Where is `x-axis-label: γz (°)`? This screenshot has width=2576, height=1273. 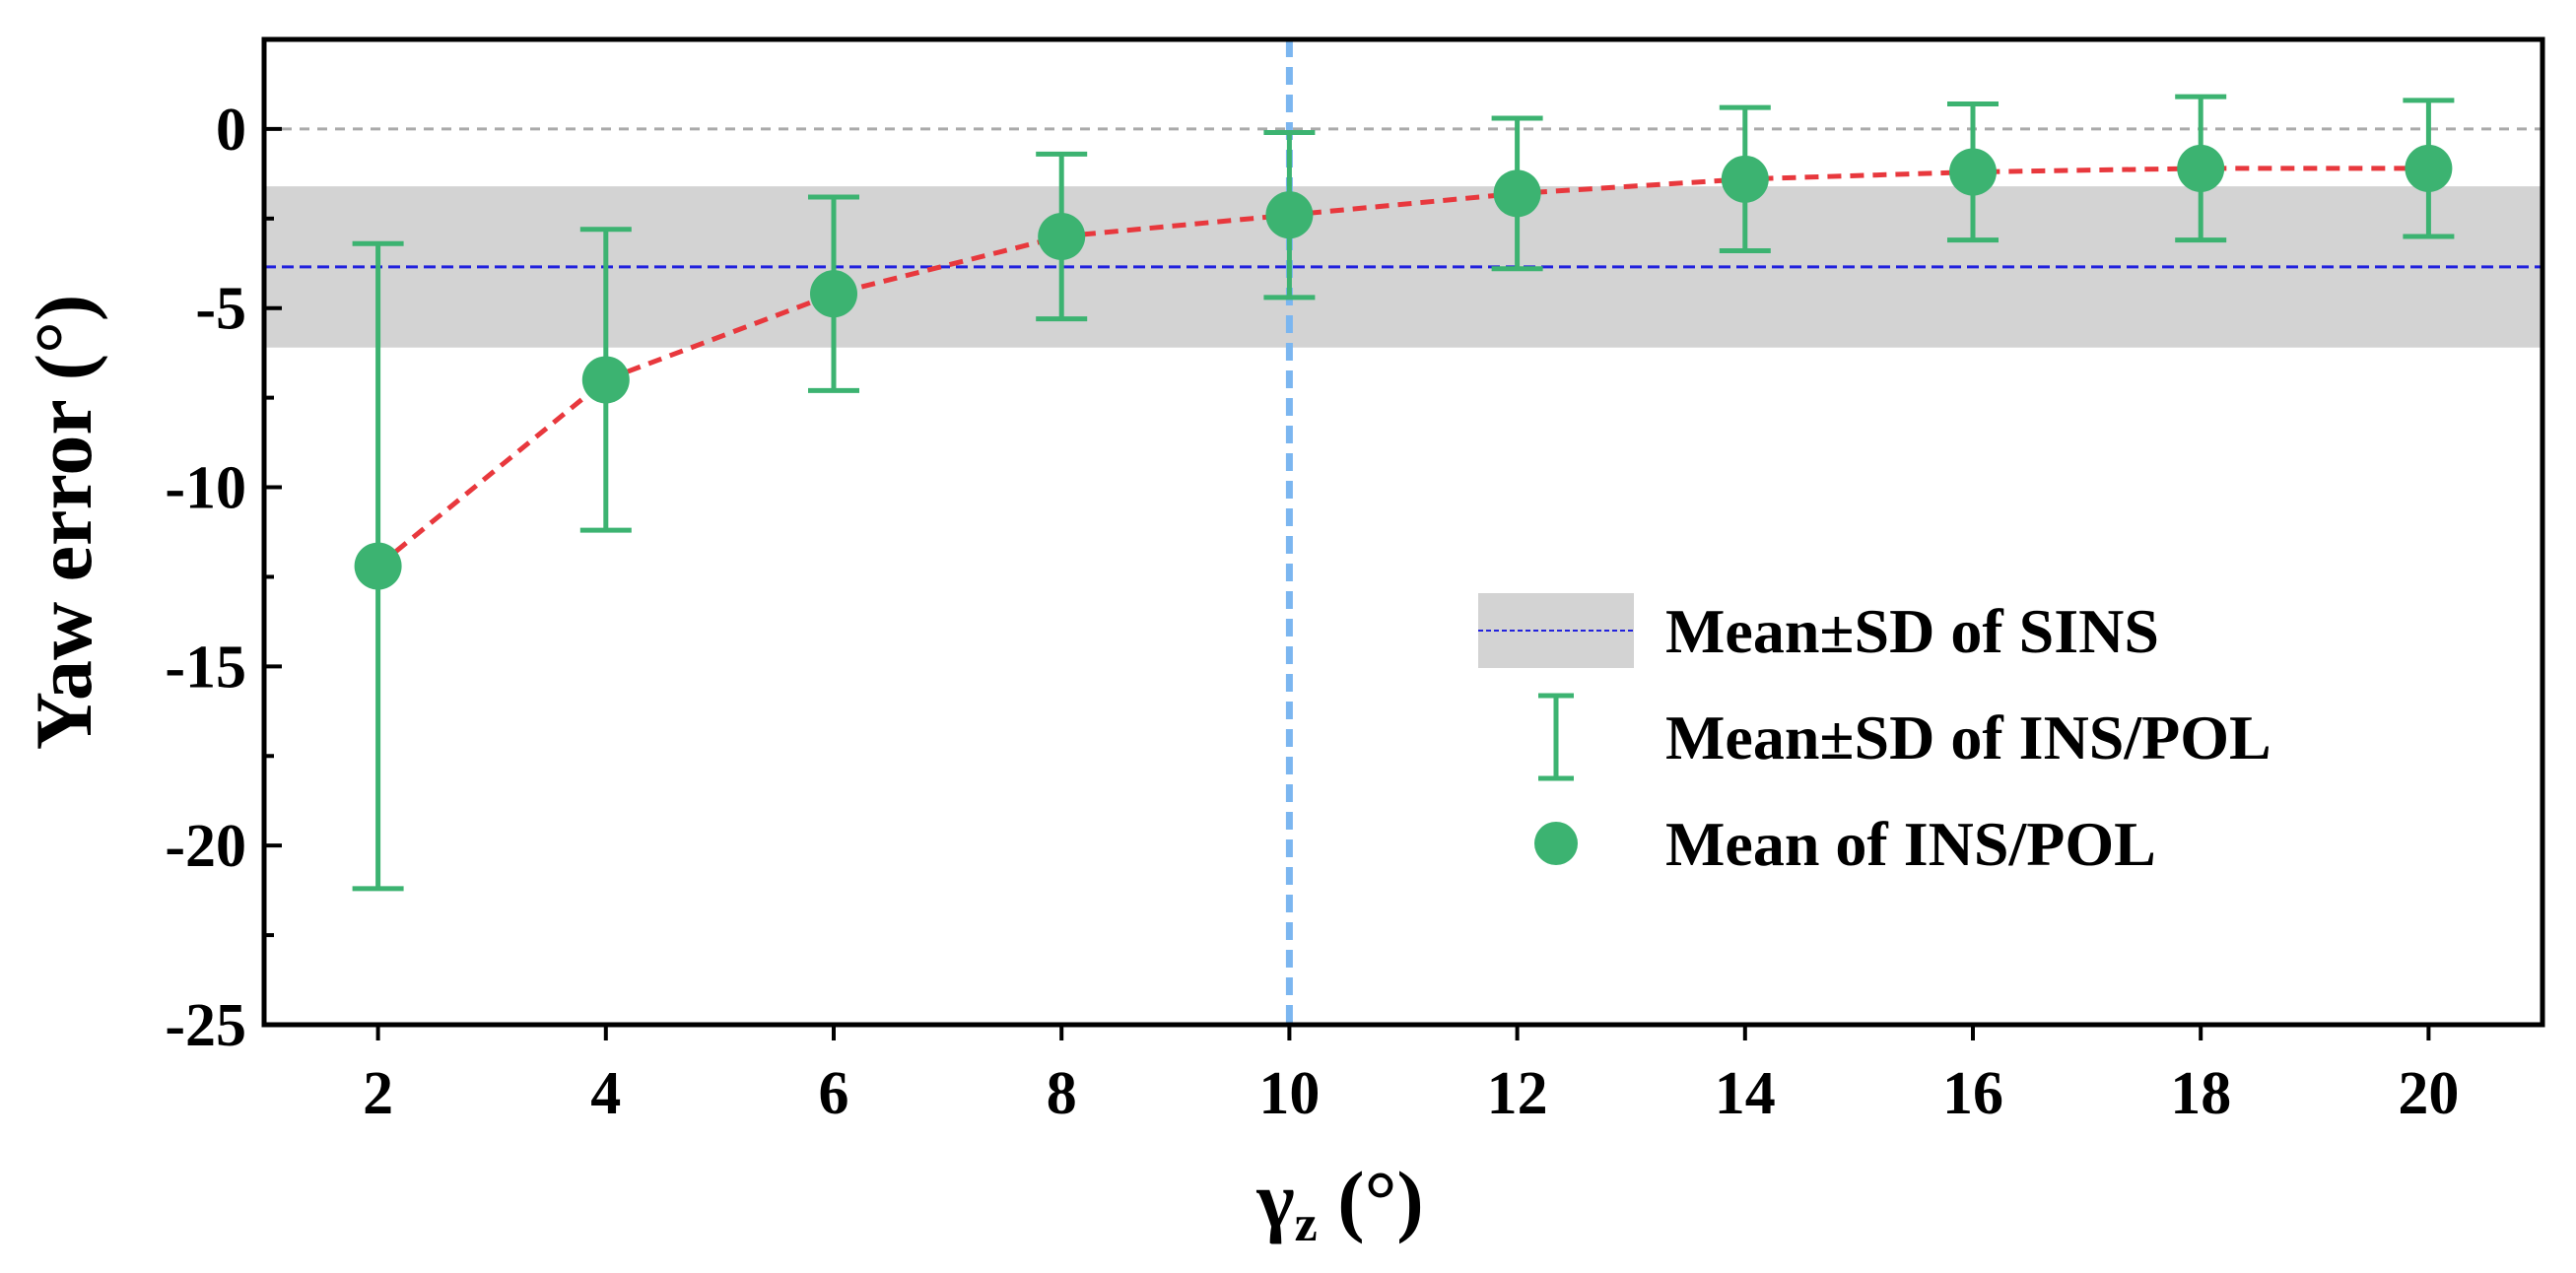 x-axis-label: γz (°) is located at coordinates (1339, 1203).